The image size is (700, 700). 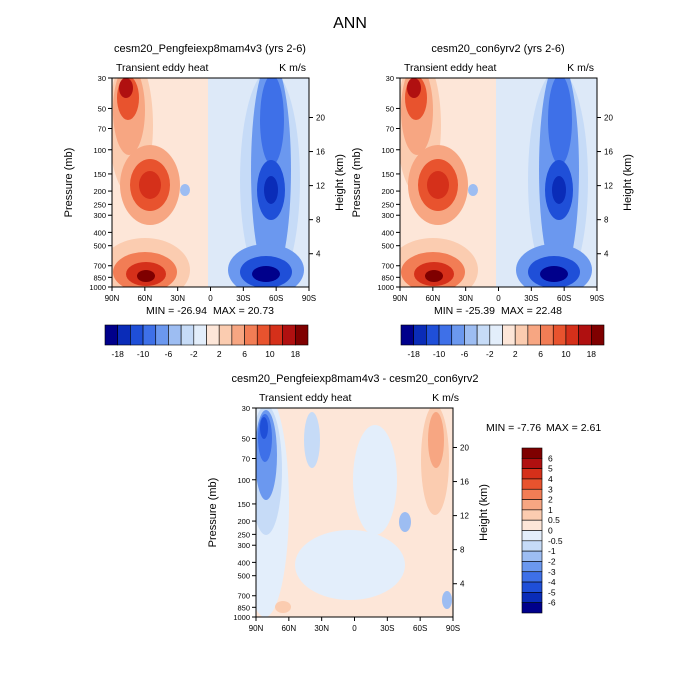 I want to click on colorbar-label: -2, so click(x=194, y=354).